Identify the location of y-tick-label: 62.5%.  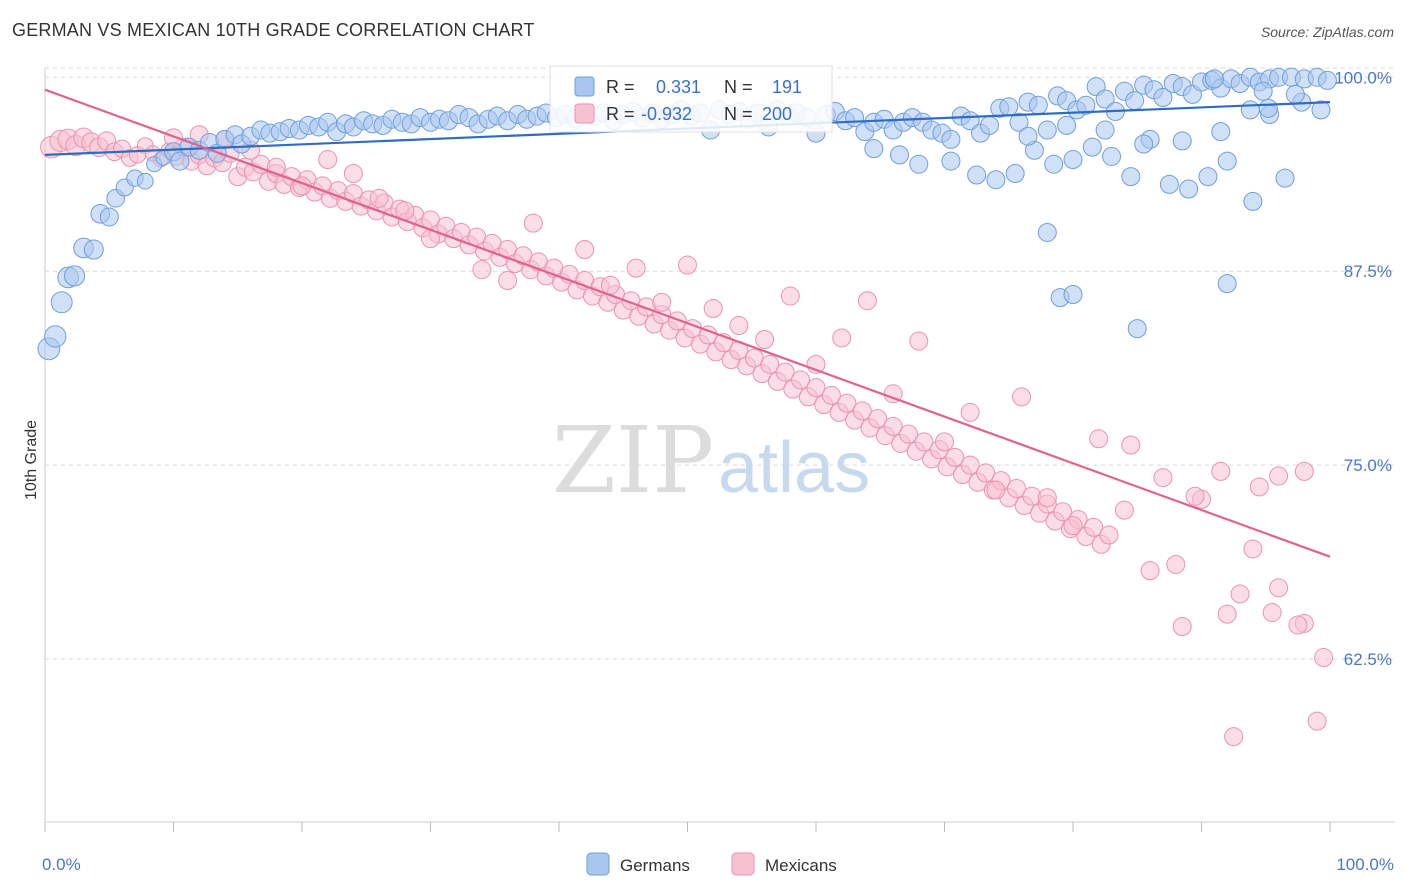
(1368, 659).